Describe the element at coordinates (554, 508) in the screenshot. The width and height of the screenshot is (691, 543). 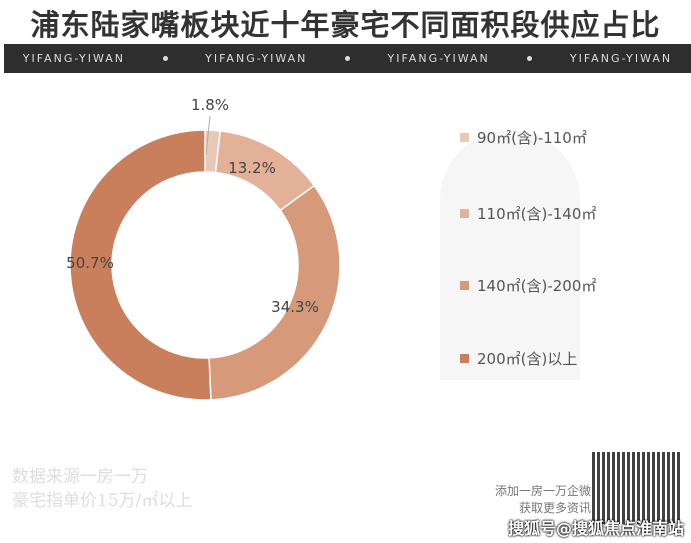
I see `qr-line: 获取更多资讯` at that location.